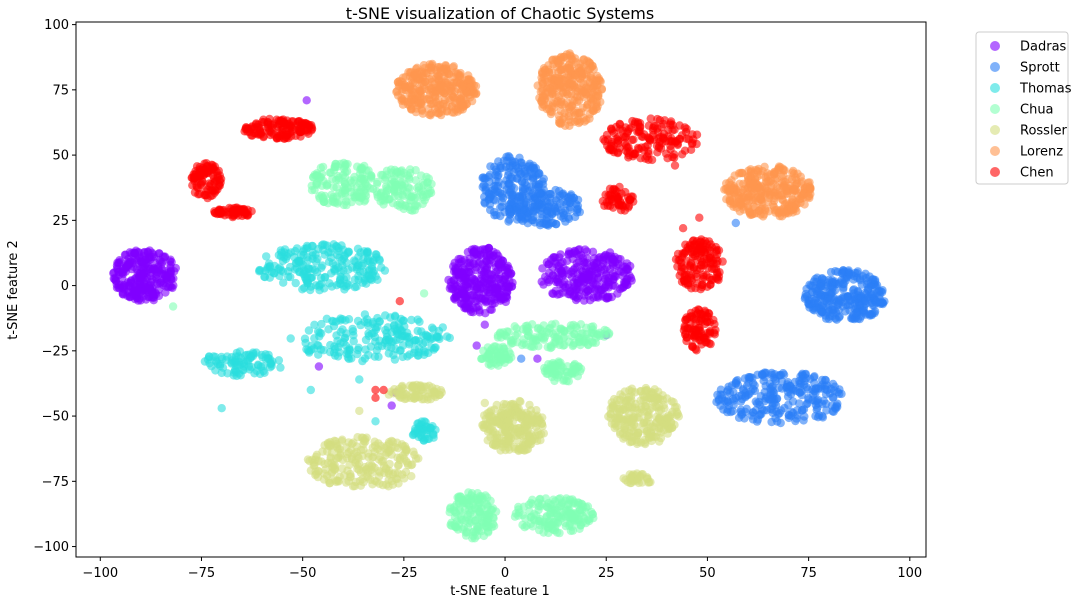 The image size is (1082, 600). Describe the element at coordinates (493, 435) in the screenshot. I see `series-rossler` at that location.